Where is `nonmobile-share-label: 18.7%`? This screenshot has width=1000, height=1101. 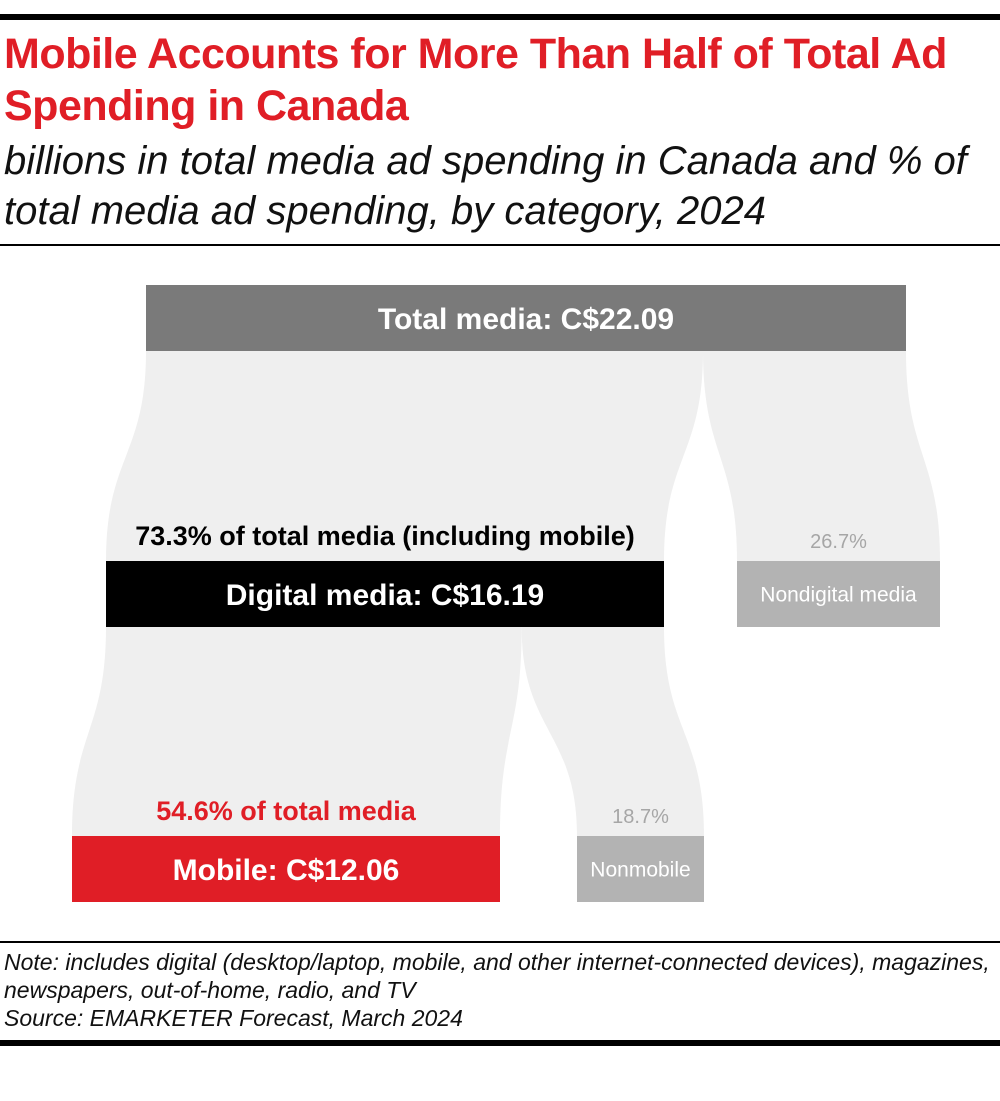
nonmobile-share-label: 18.7% is located at coordinates (640, 817).